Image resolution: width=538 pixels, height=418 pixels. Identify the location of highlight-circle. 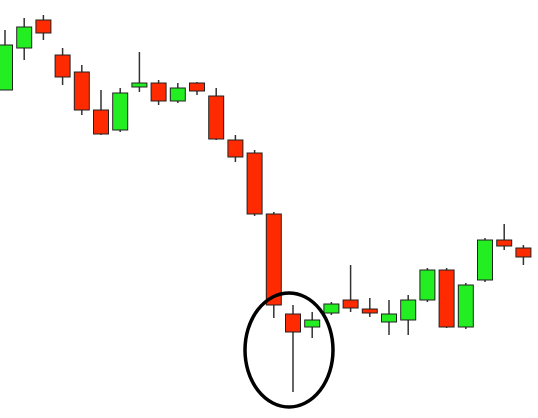
(289, 350).